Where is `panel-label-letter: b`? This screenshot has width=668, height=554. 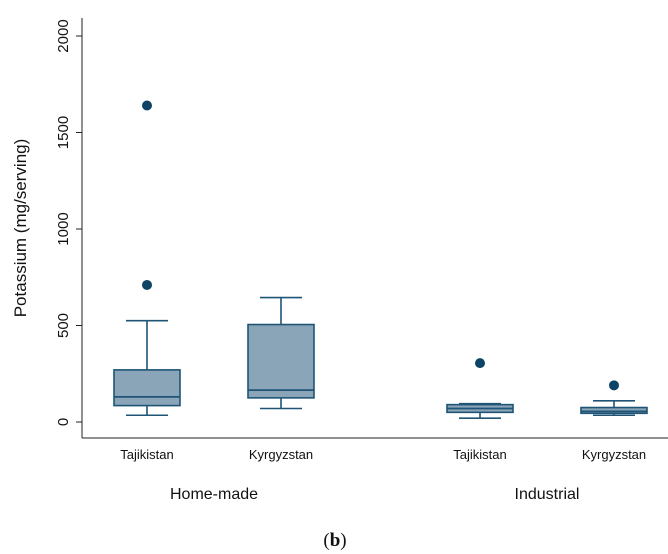 panel-label-letter: b is located at coordinates (335, 540).